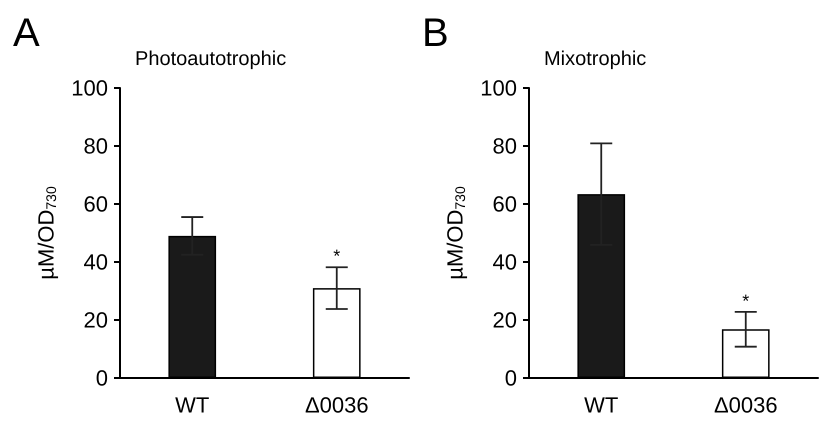 Image resolution: width=834 pixels, height=426 pixels. I want to click on chart-subtitle: Photoautotrophic, so click(210, 59).